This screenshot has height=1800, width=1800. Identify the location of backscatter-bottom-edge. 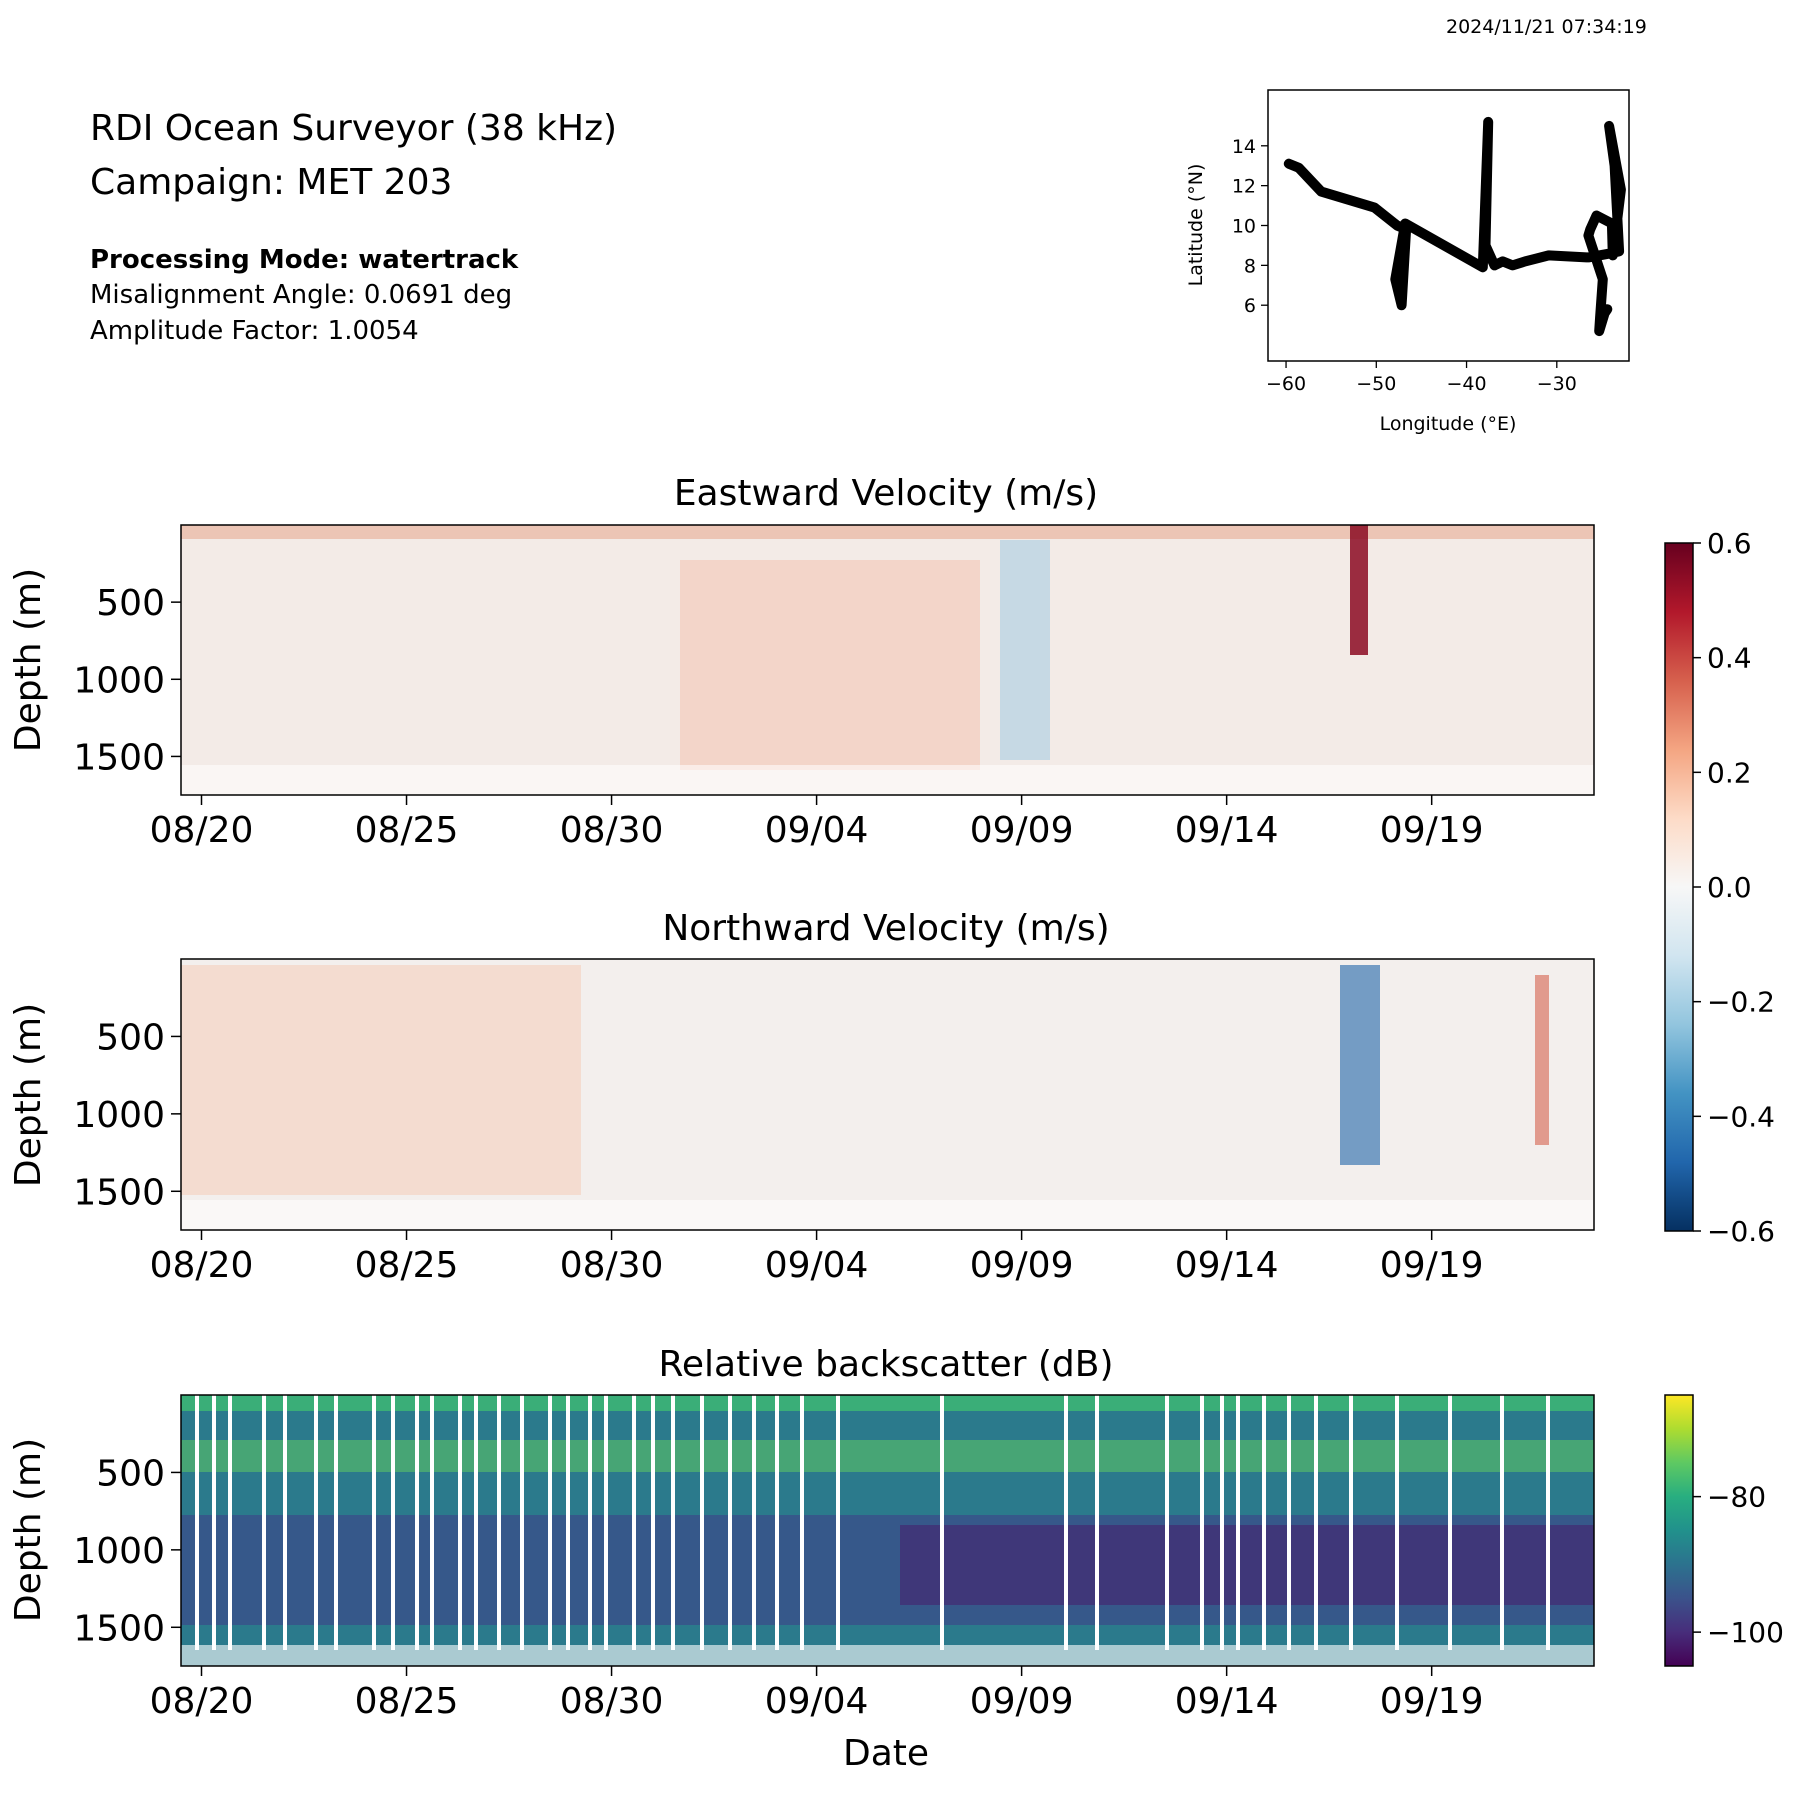
(887, 1655).